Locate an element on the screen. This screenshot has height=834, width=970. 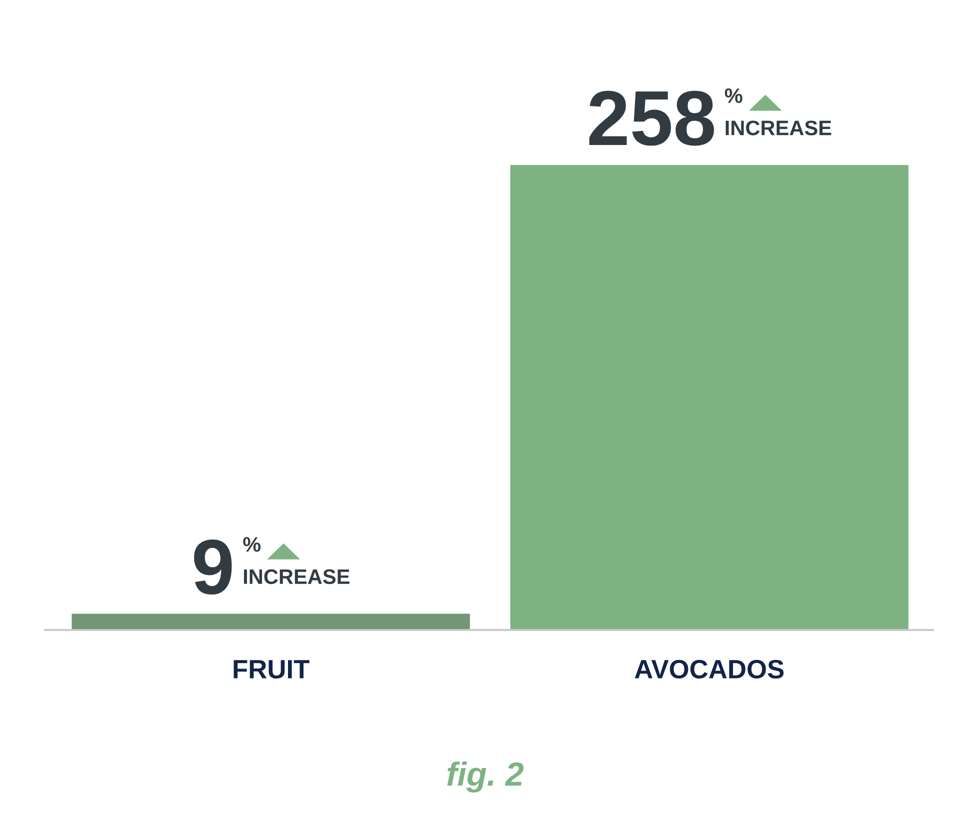
data-label: 258 is located at coordinates (651, 118).